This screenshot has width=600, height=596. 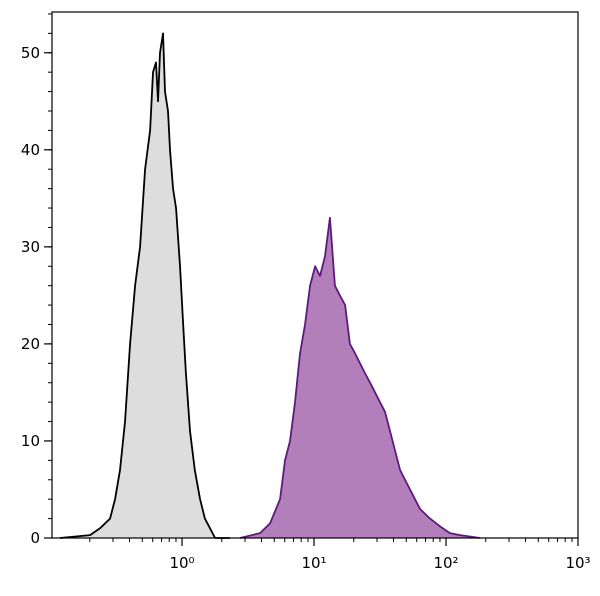 What do you see at coordinates (313, 563) in the screenshot?
I see `x-tick-label: 10¹` at bounding box center [313, 563].